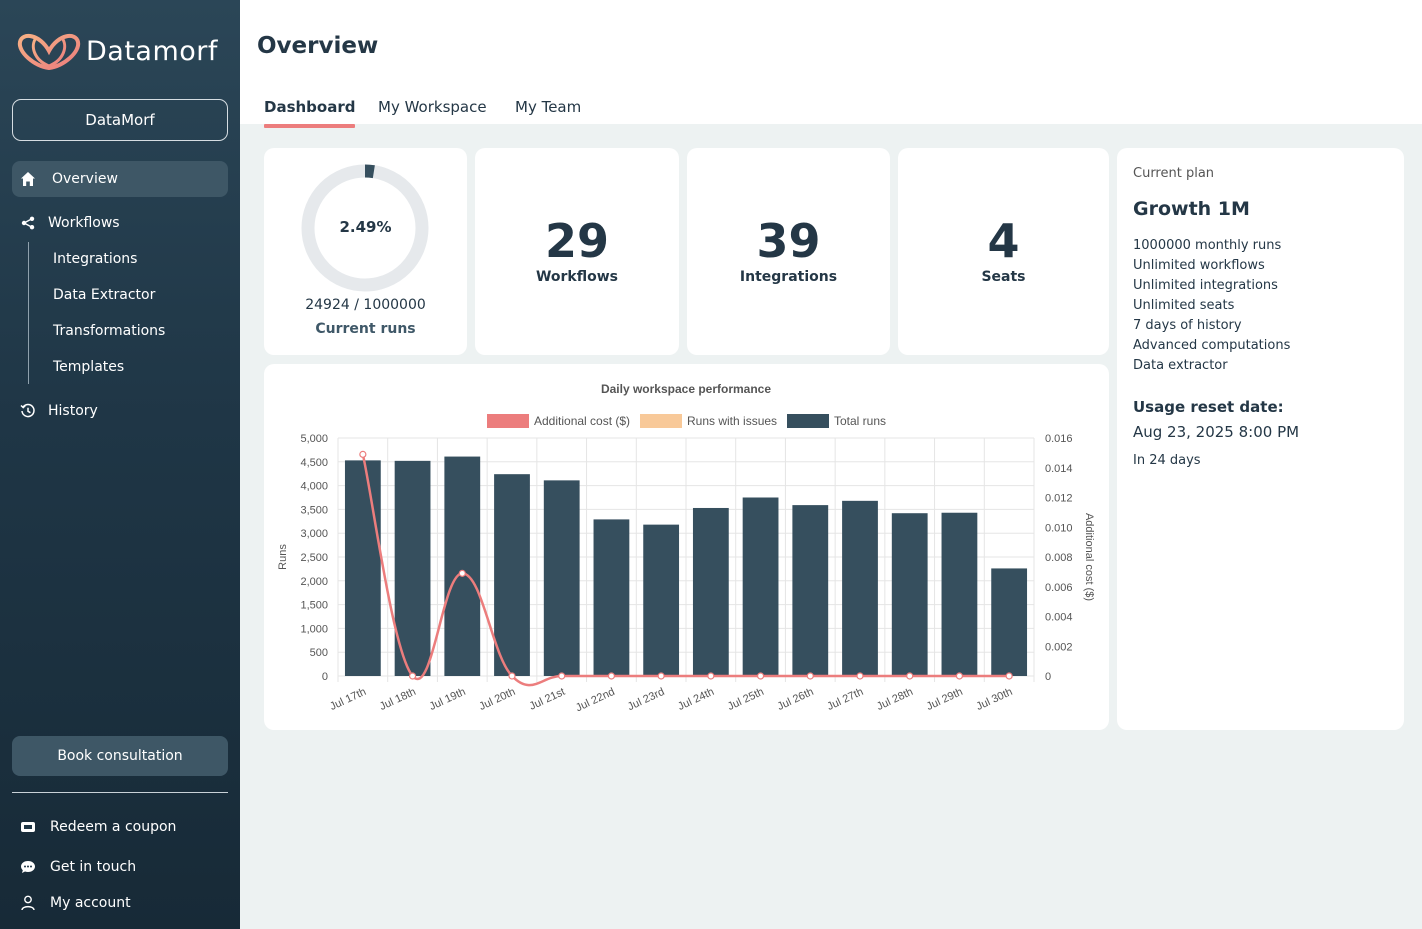 This screenshot has height=929, width=1422. Describe the element at coordinates (394, 305) in the screenshot. I see `runs-limit: 1000000` at that location.